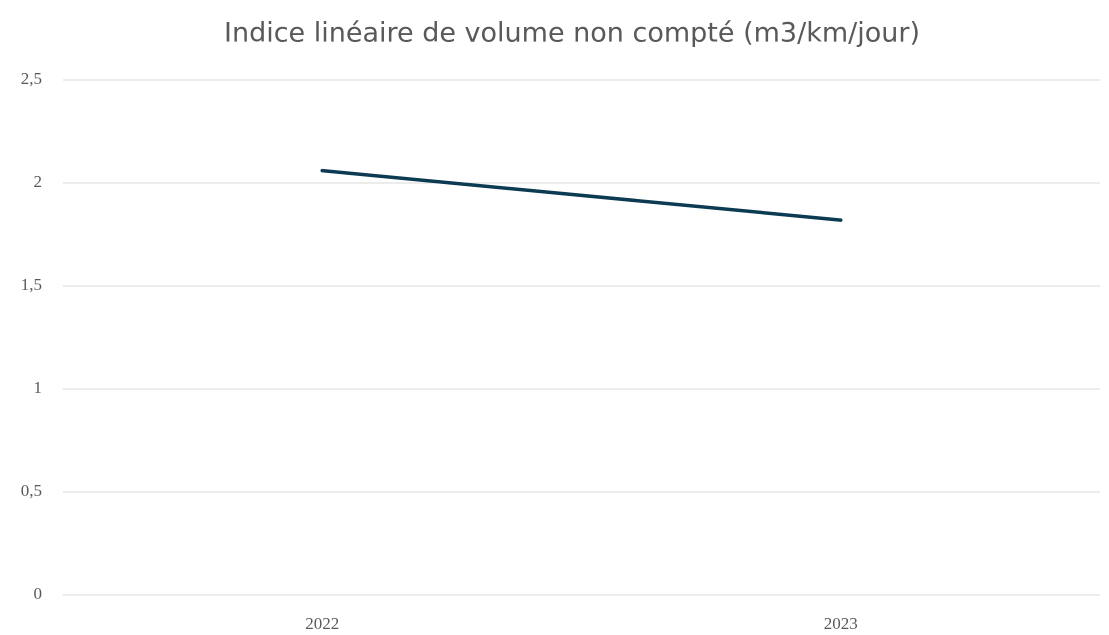 The image size is (1109, 635). What do you see at coordinates (581, 195) in the screenshot?
I see `data-line` at bounding box center [581, 195].